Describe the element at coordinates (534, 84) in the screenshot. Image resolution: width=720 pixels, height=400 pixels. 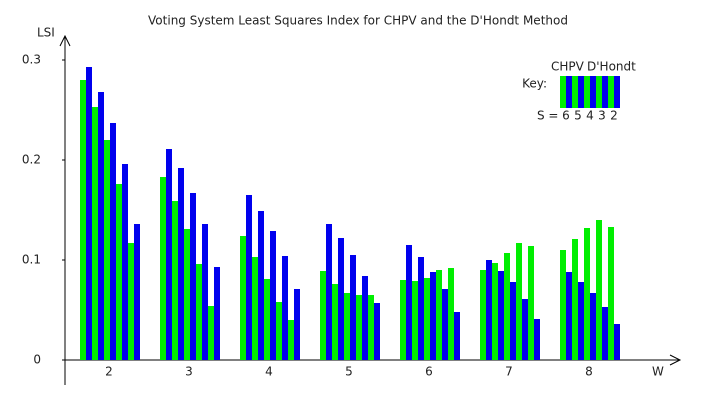
I see `key-label: Key:` at that location.